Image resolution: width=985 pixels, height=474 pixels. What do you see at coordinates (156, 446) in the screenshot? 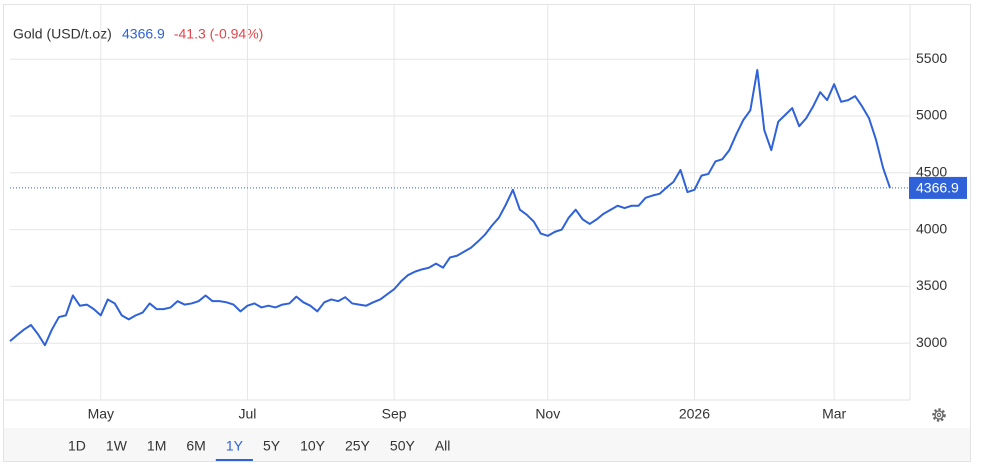
I see `range-button: 1M` at bounding box center [156, 446].